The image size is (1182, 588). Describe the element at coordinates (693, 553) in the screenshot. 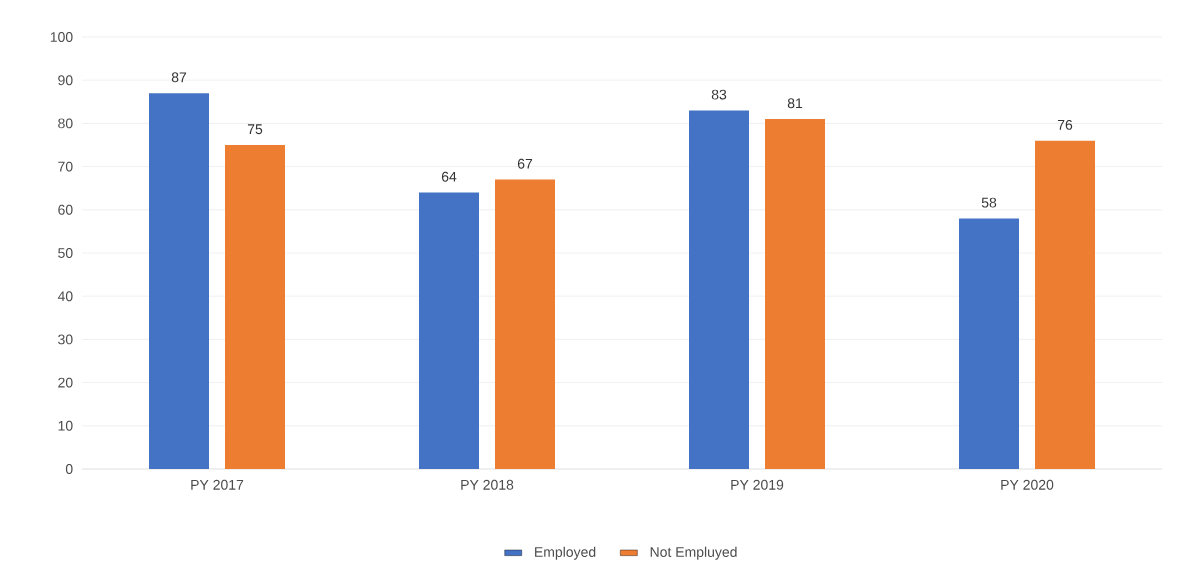

I see `legend-label: Not Empluyed` at that location.